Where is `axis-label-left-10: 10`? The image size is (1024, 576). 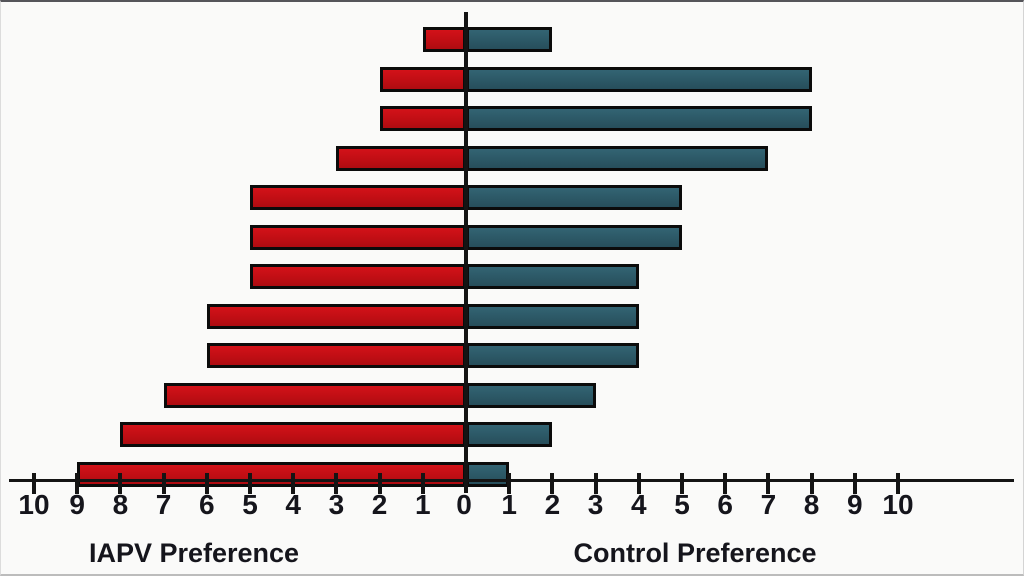 axis-label-left-10: 10 is located at coordinates (34, 504).